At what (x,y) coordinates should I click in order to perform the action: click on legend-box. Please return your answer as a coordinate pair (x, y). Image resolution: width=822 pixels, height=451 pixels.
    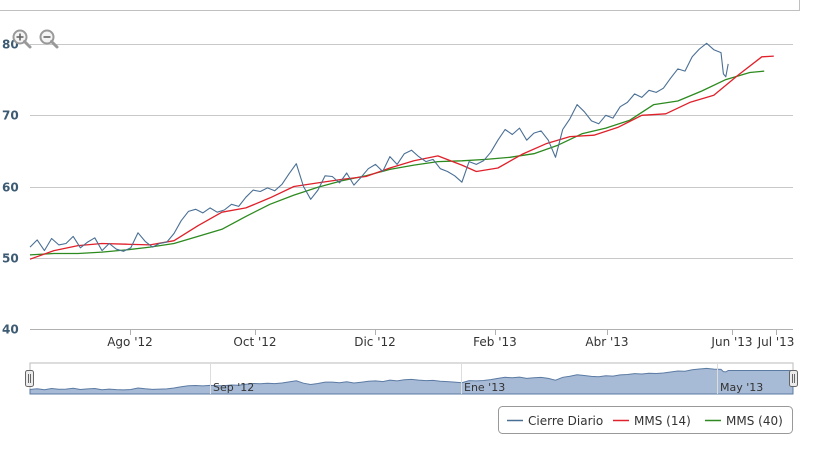
    Looking at the image, I should click on (645, 420).